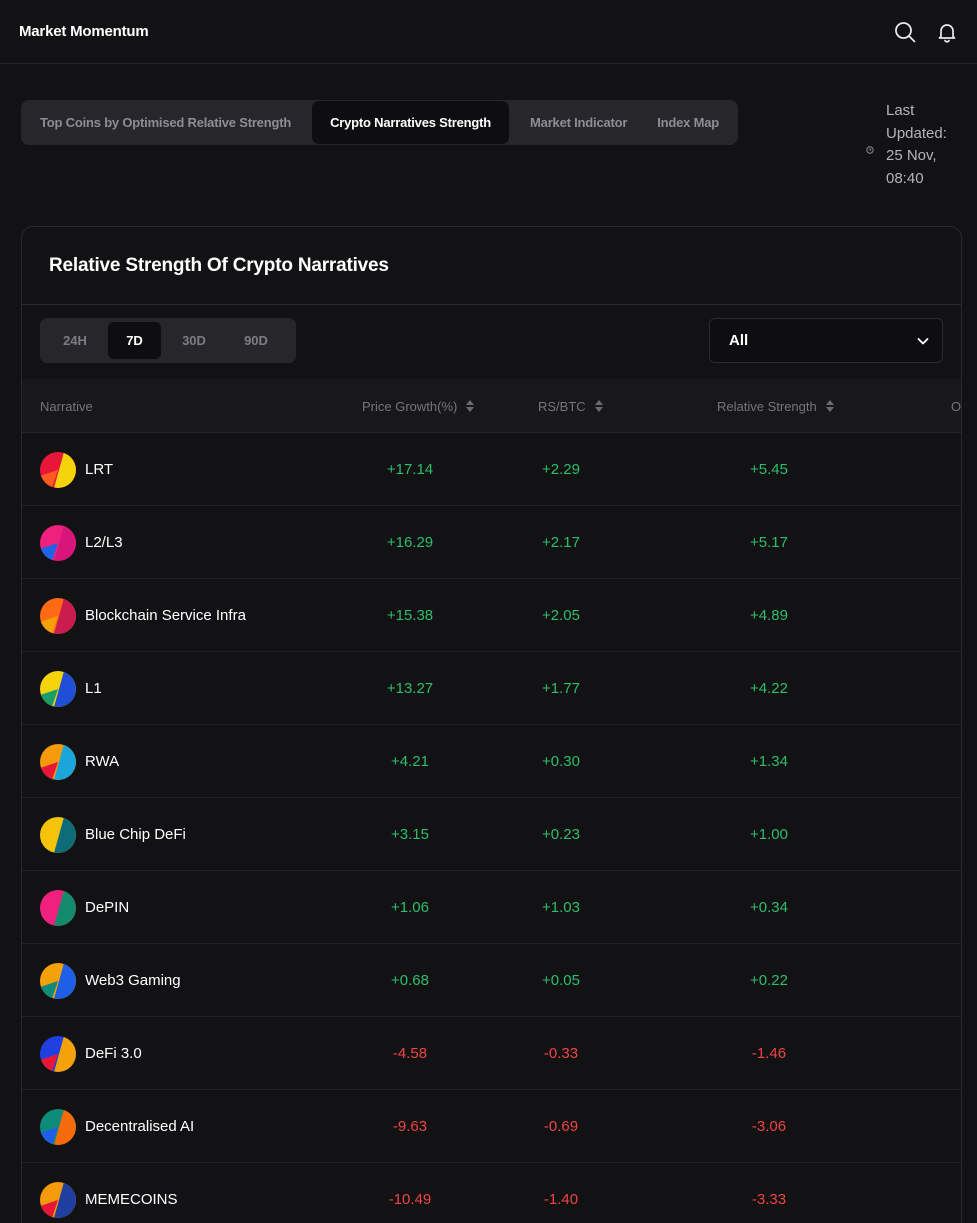  I want to click on last-updated-text: Last Updated: 25 Nov, 08:40, so click(916, 144).